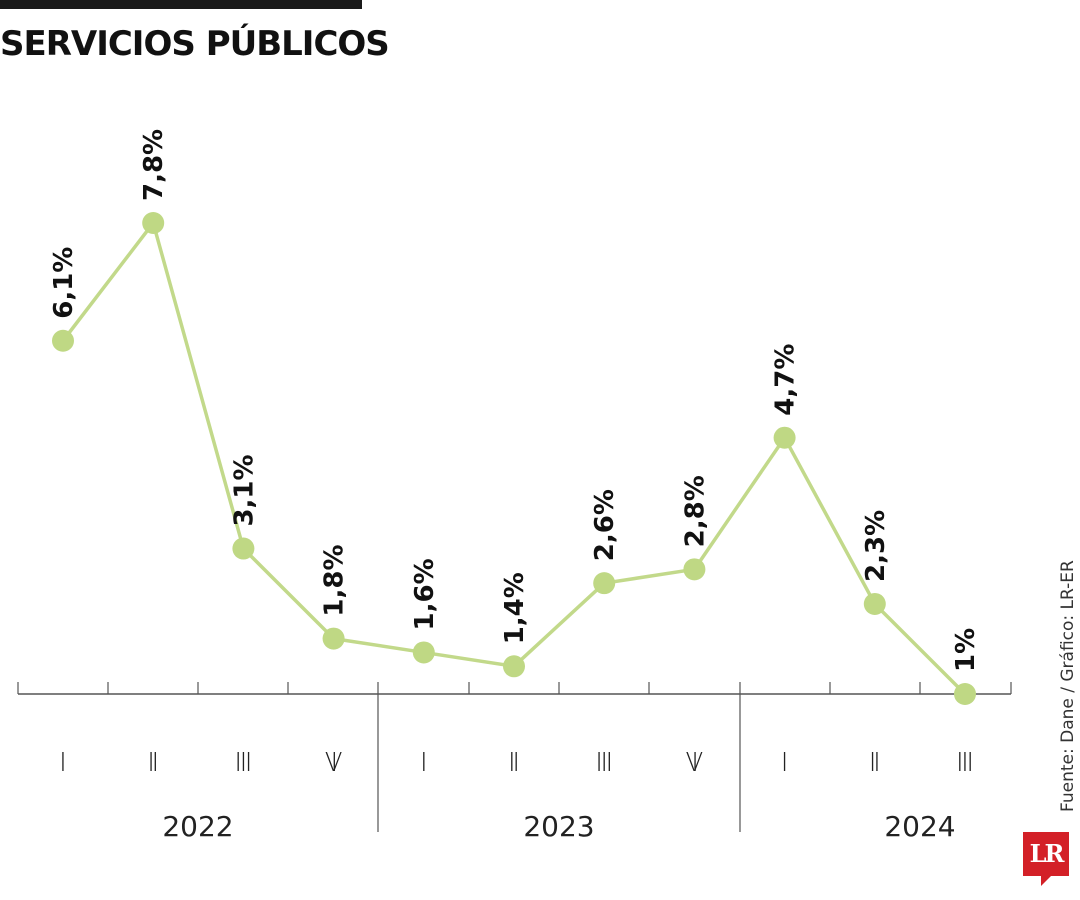 This screenshot has width=1080, height=900. What do you see at coordinates (335, 580) in the screenshot?
I see `data-label: 1,8%` at bounding box center [335, 580].